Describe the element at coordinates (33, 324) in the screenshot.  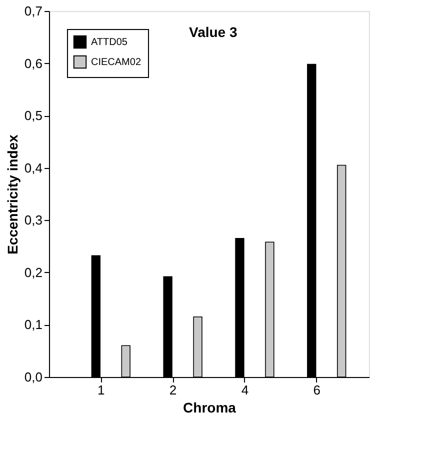
I see `y-tick-label: 0,1` at that location.